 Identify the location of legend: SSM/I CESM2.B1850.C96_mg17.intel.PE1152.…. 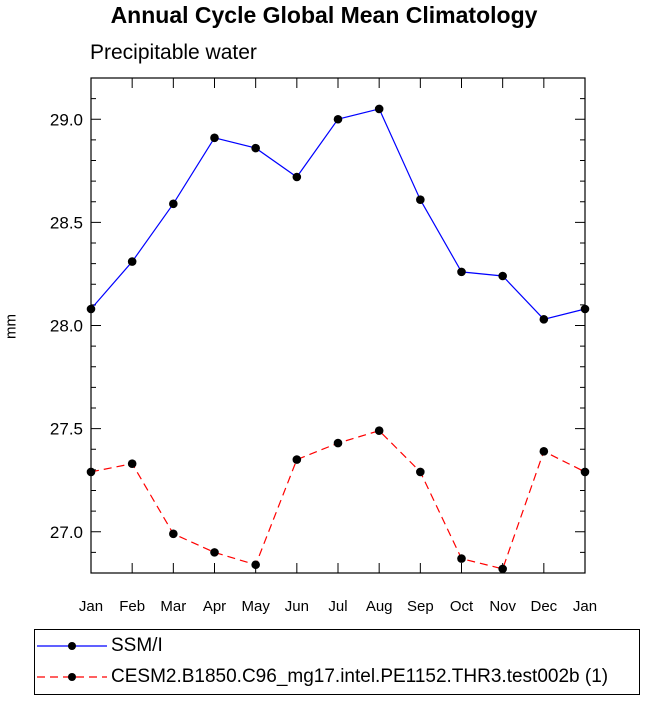
(337, 662).